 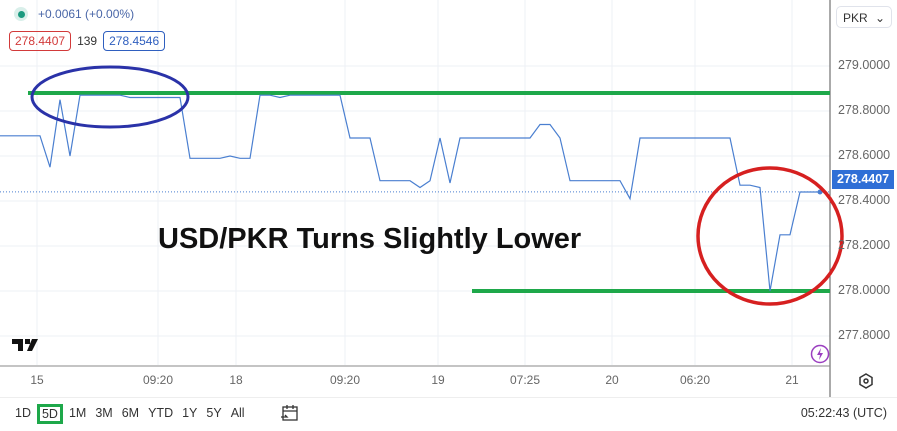 I want to click on range-1y: 1Y, so click(x=190, y=413).